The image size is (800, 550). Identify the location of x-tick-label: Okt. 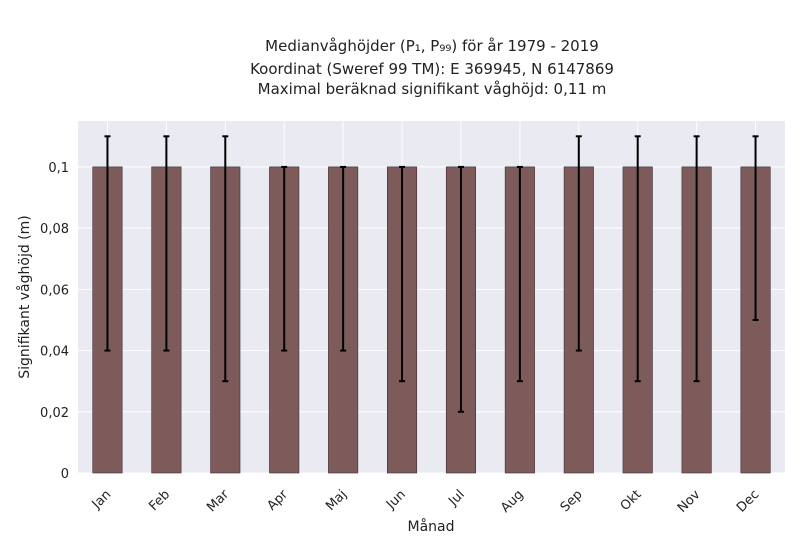
(631, 500).